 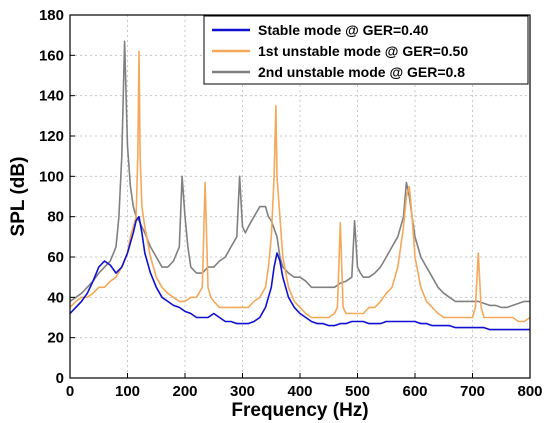 I want to click on x-tick-label: 100, so click(x=127, y=391).